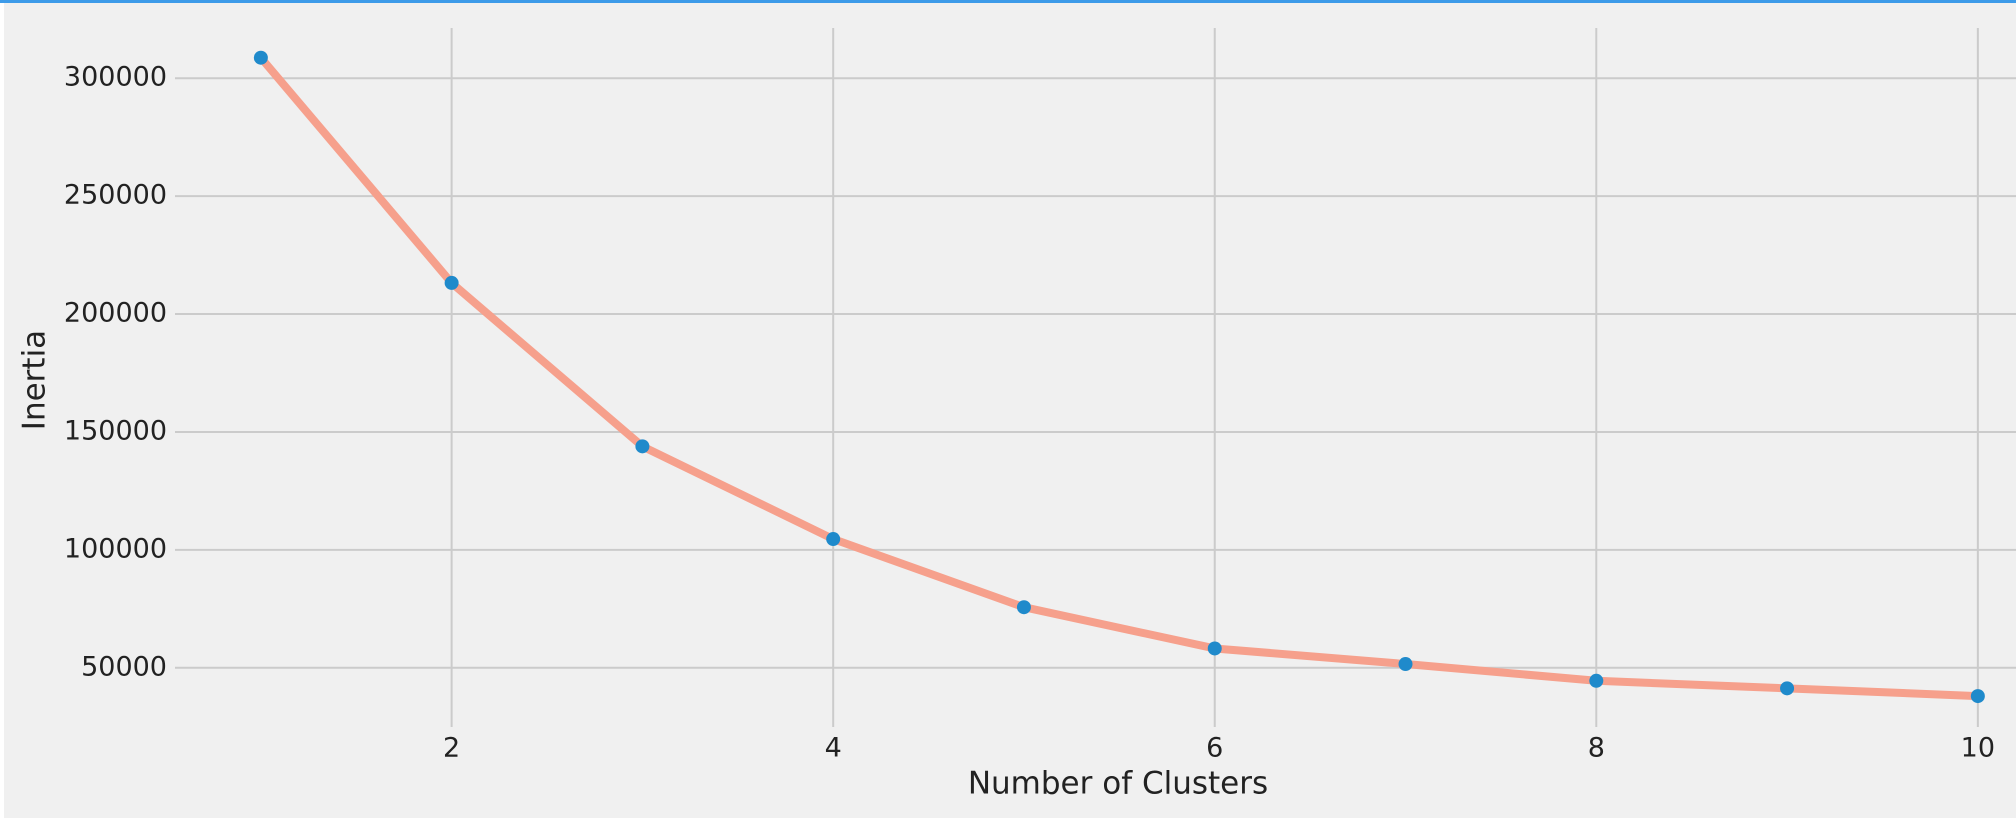  Describe the element at coordinates (1978, 748) in the screenshot. I see `x-tick-label: 10` at that location.